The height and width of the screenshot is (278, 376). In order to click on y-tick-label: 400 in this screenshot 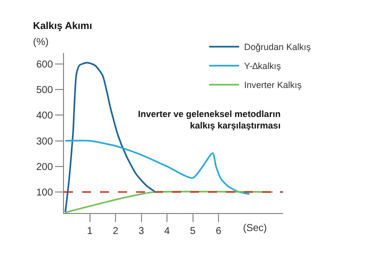, I will do `click(45, 116)`.